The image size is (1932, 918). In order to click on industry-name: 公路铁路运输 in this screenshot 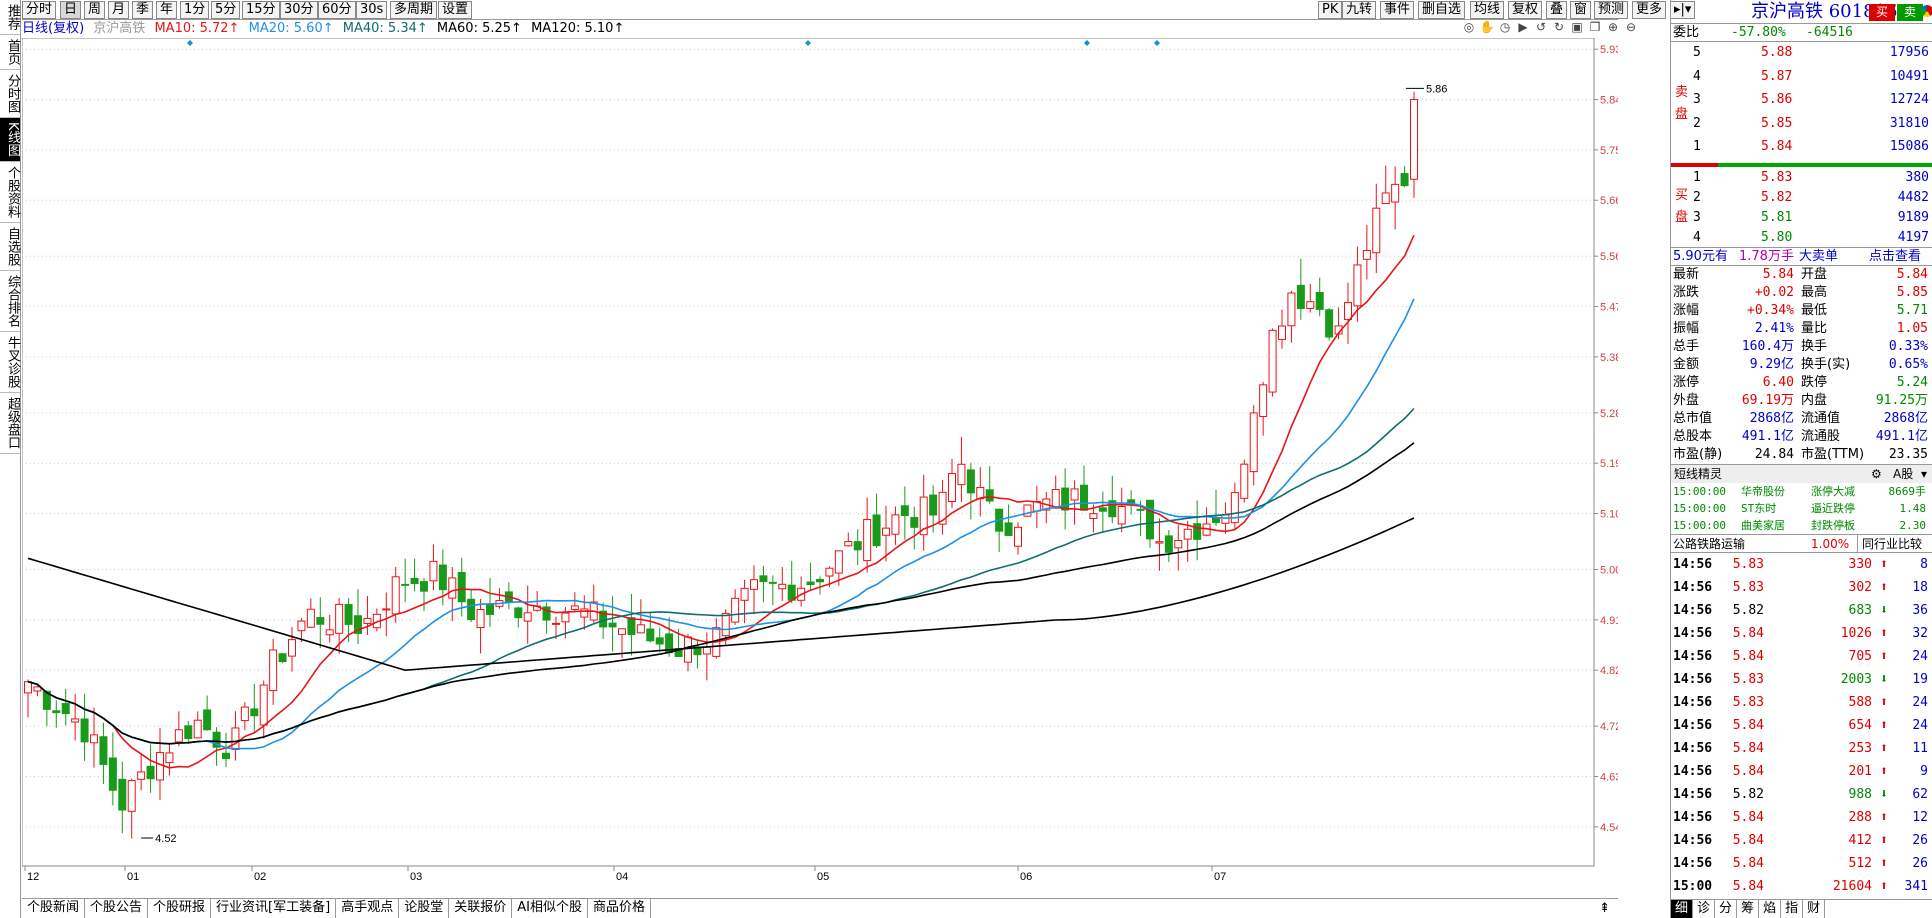, I will do `click(1709, 544)`.